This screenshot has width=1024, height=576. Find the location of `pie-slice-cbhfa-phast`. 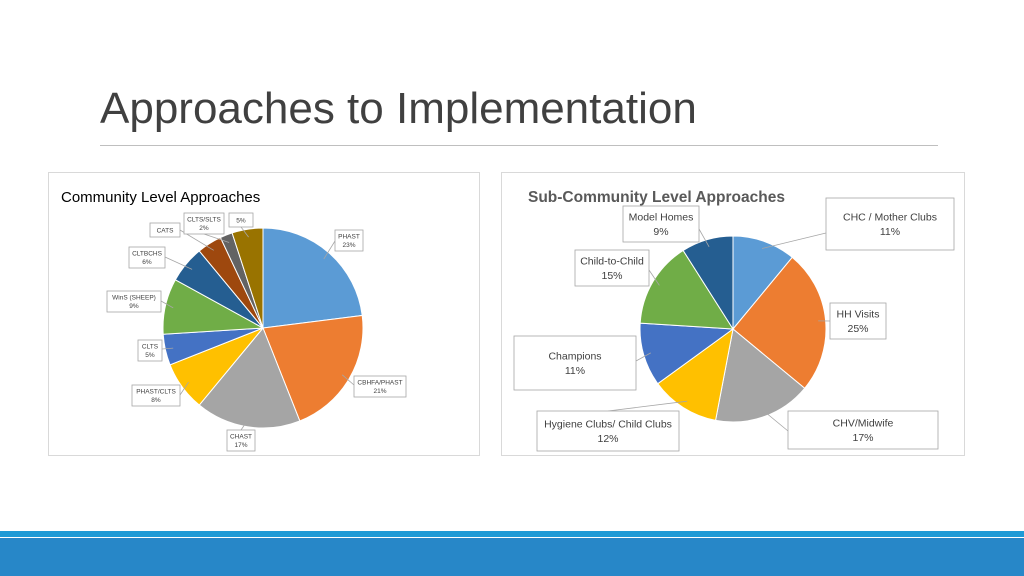

pie-slice-cbhfa-phast is located at coordinates (313, 368).